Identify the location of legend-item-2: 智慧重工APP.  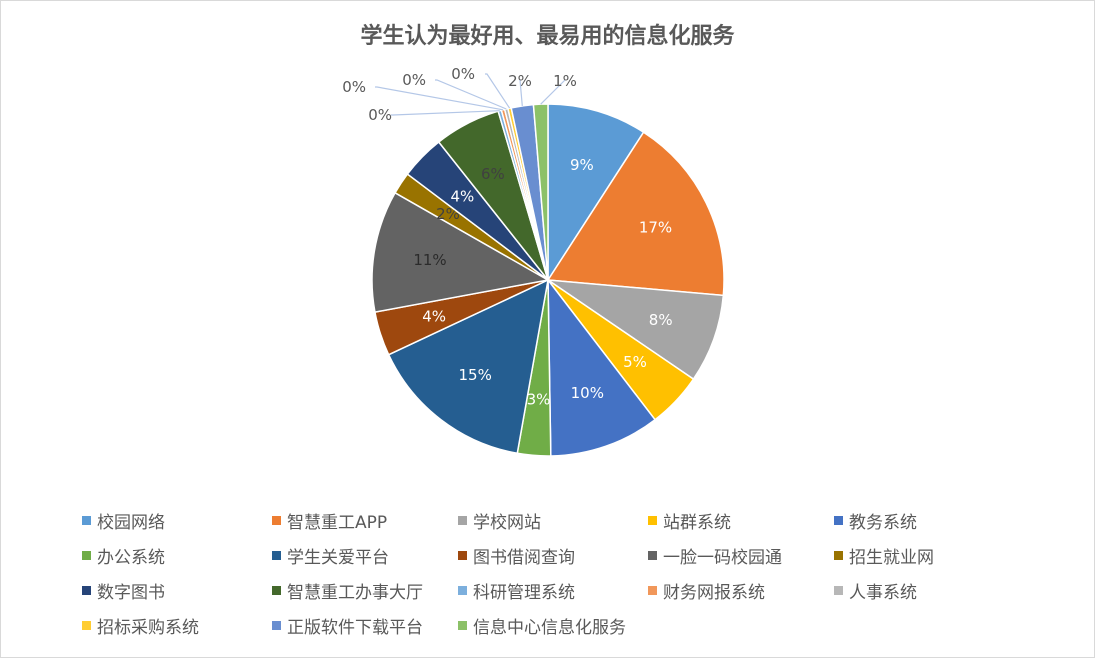
(330, 520).